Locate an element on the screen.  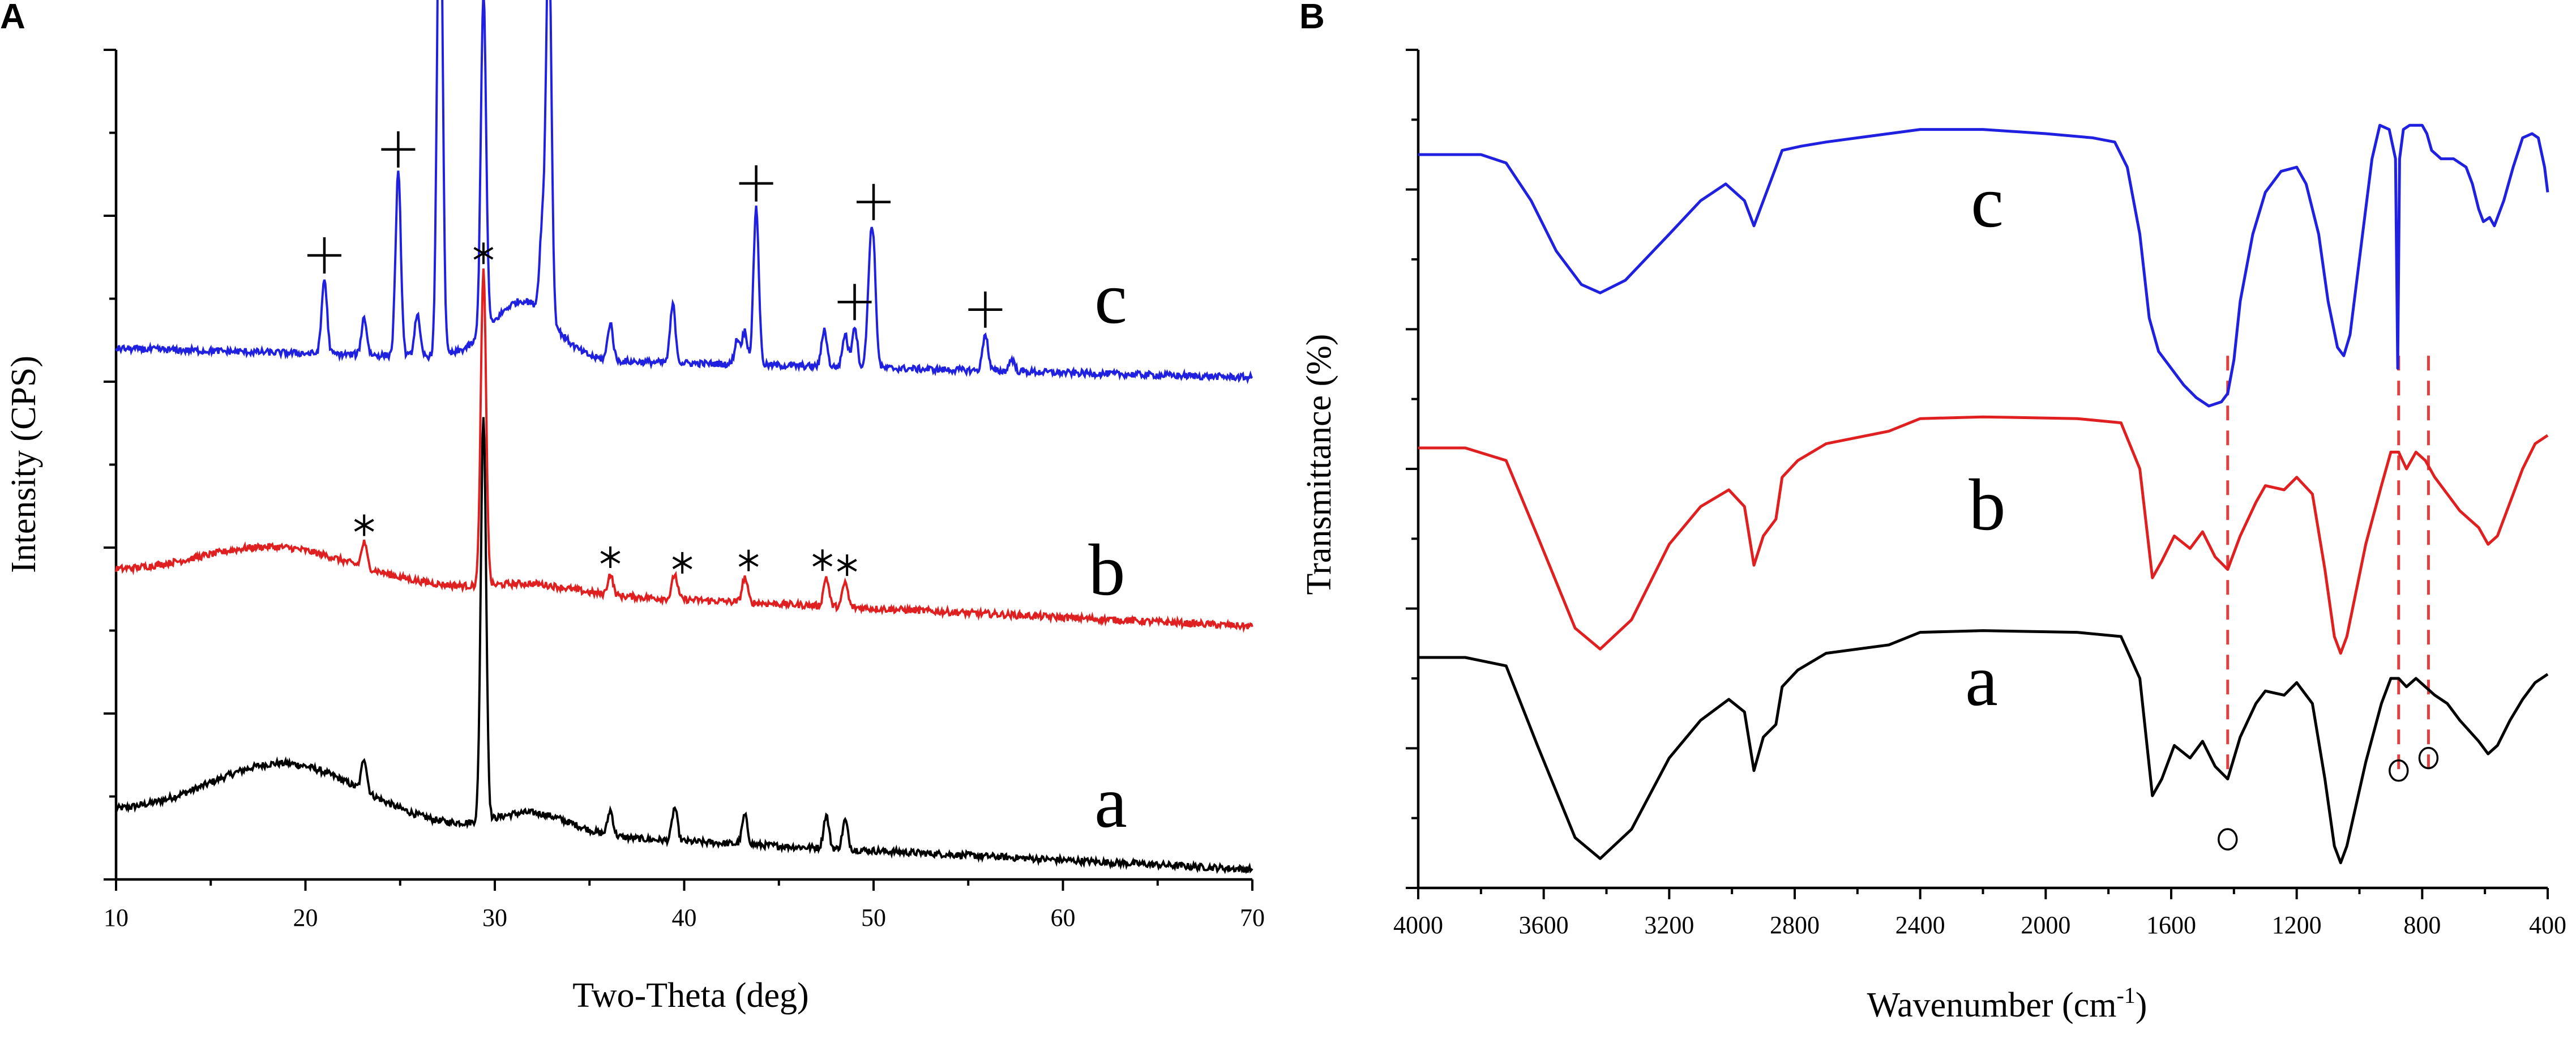
panel-b-series-b is located at coordinates (1983, 535).